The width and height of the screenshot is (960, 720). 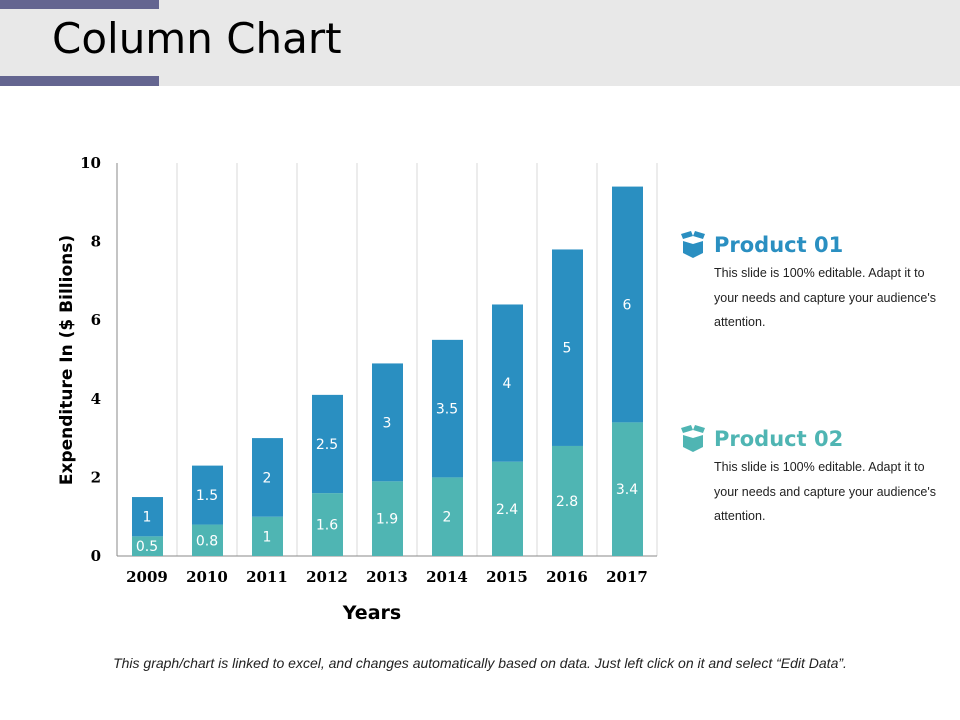 I want to click on y-axis-title: Expenditure In ($ Billions), so click(x=67, y=360).